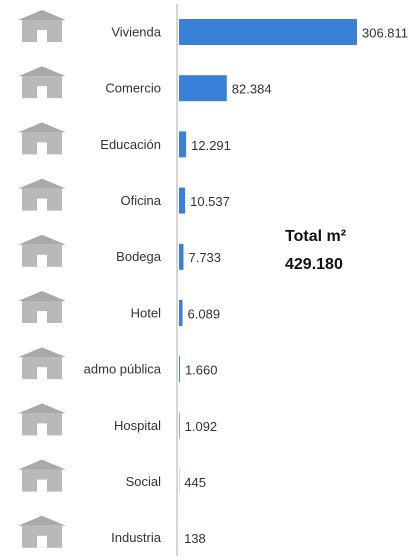  What do you see at coordinates (141, 200) in the screenshot?
I see `category-label: Oficina` at bounding box center [141, 200].